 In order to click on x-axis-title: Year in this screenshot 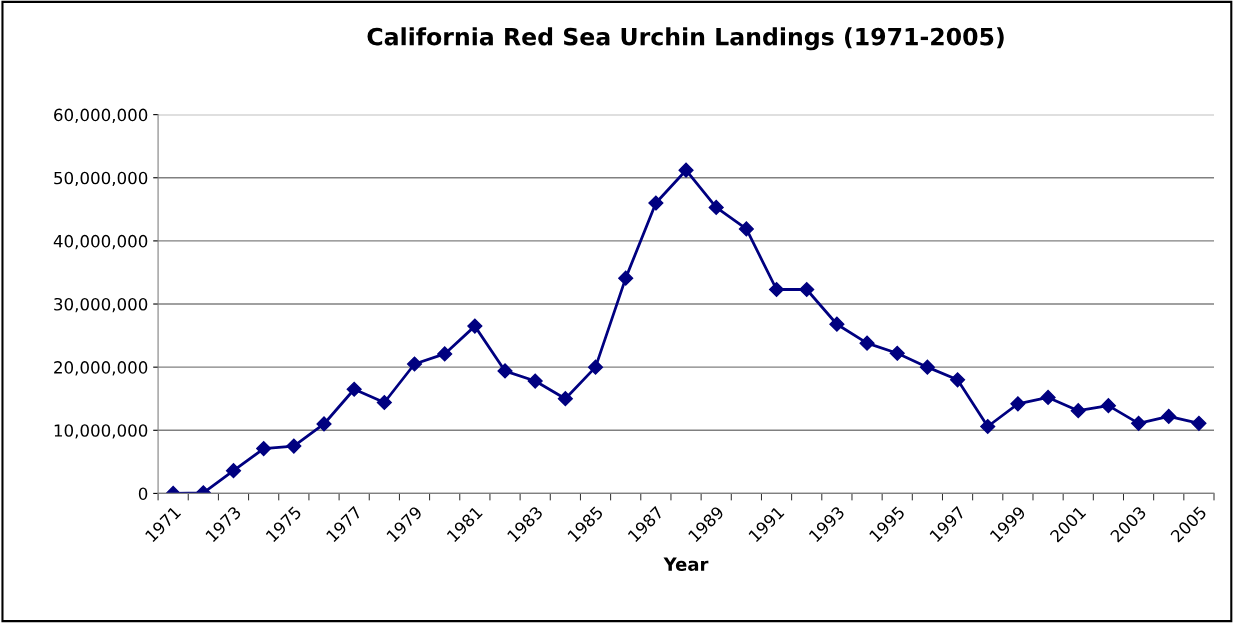, I will do `click(686, 564)`.